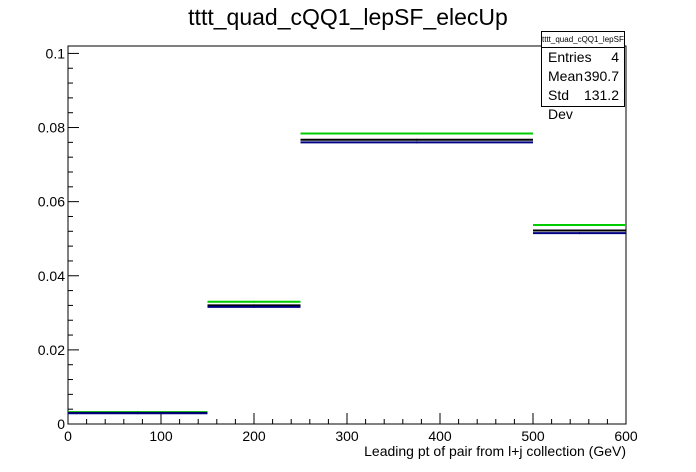  I want to click on x-tick-label: 300, so click(347, 436).